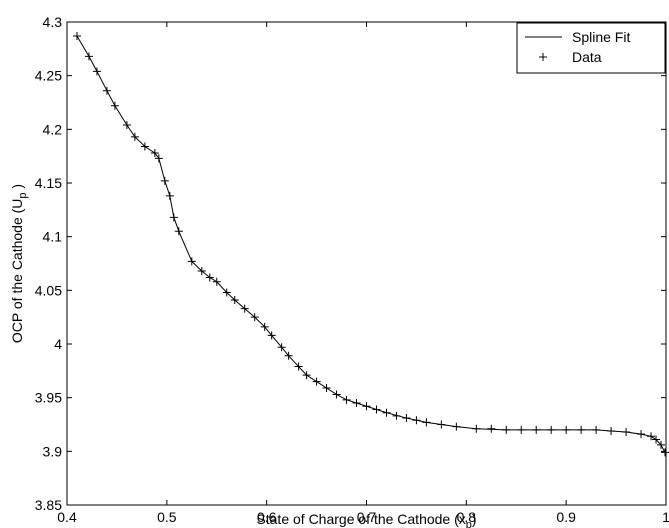 The height and width of the screenshot is (528, 669). I want to click on y-tick-label: 3.95, so click(48, 398).